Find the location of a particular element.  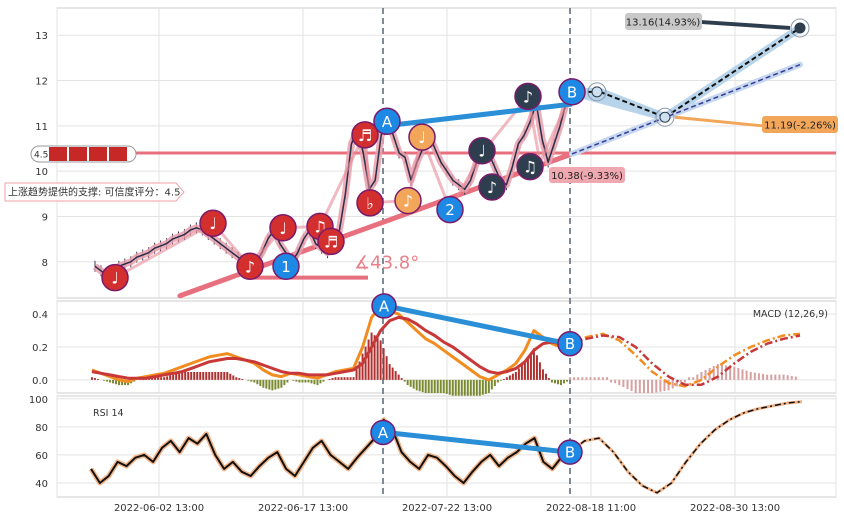

target-box-low is located at coordinates (587, 175).